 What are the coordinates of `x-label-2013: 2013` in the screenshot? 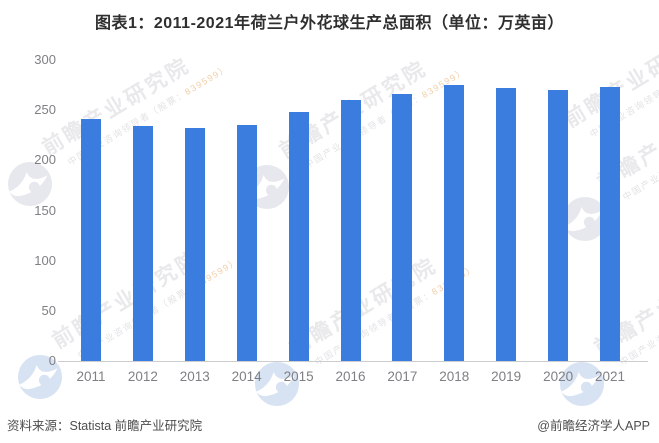 It's located at (194, 376).